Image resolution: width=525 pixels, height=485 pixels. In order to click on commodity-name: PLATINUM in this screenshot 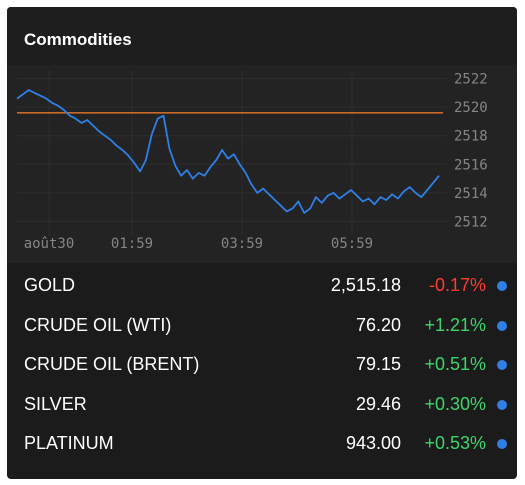, I will do `click(69, 443)`.